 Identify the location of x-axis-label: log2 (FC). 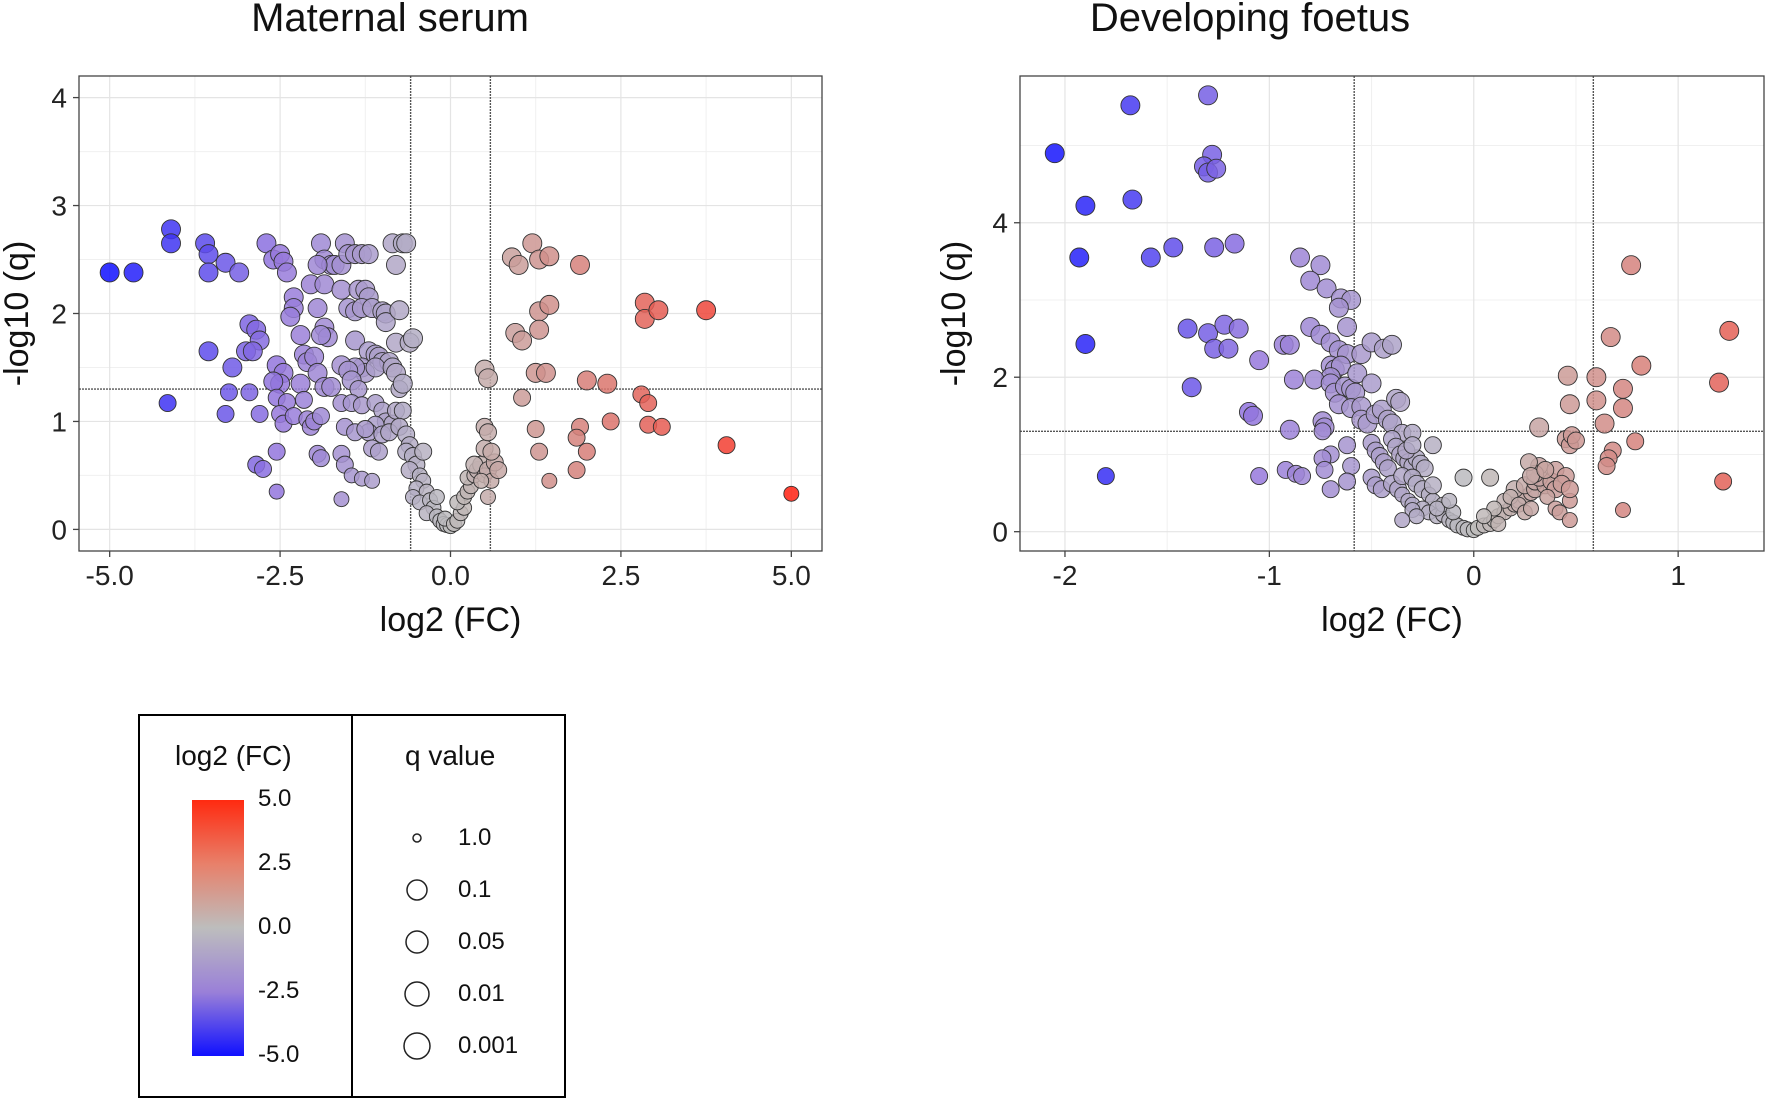
(1392, 620).